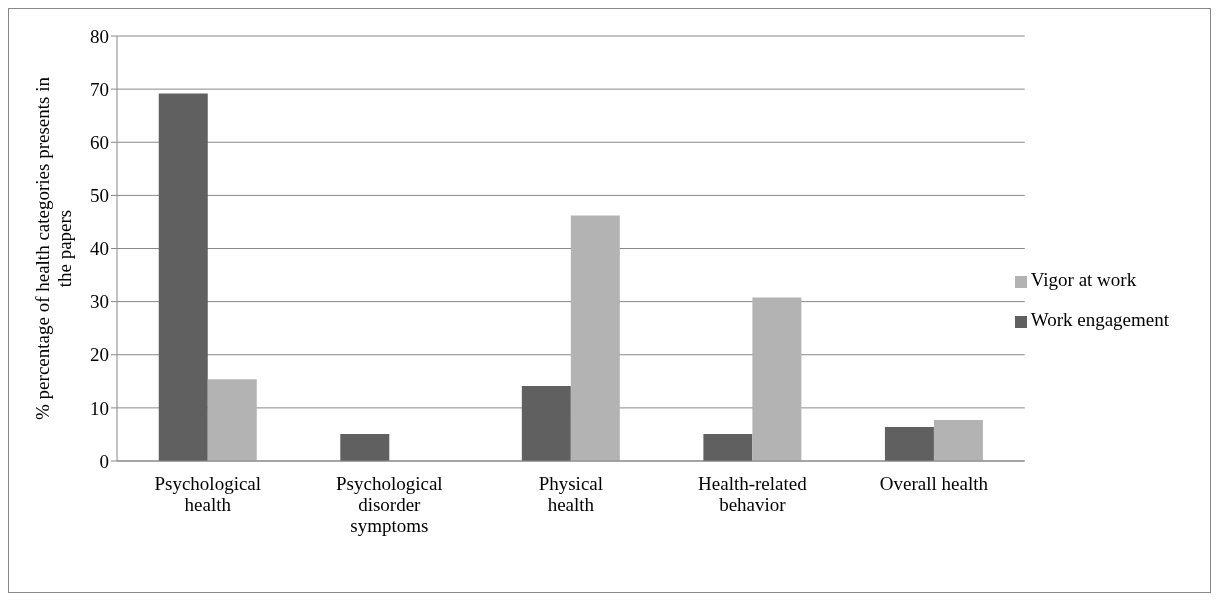 The width and height of the screenshot is (1219, 601). I want to click on y-tick-label: 0, so click(104, 461).